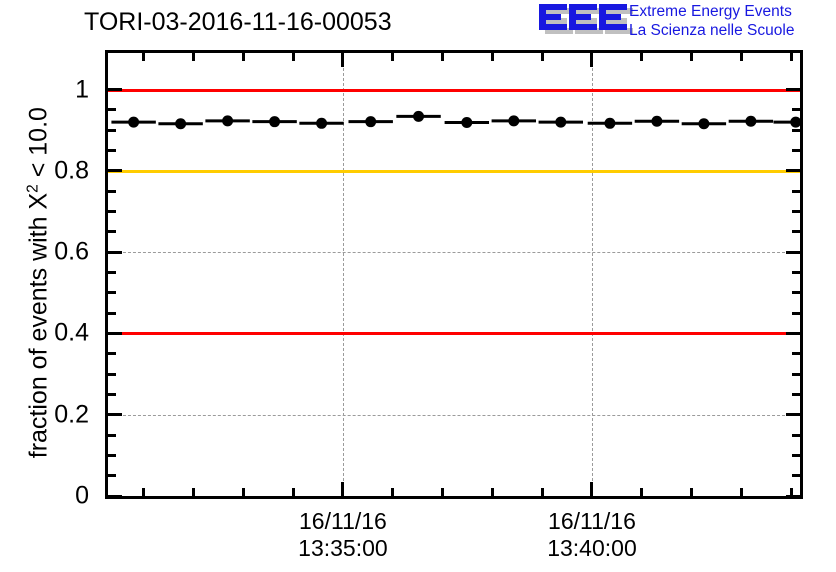 The image size is (836, 572). I want to click on y-tick-label: 0.8, so click(71, 170).